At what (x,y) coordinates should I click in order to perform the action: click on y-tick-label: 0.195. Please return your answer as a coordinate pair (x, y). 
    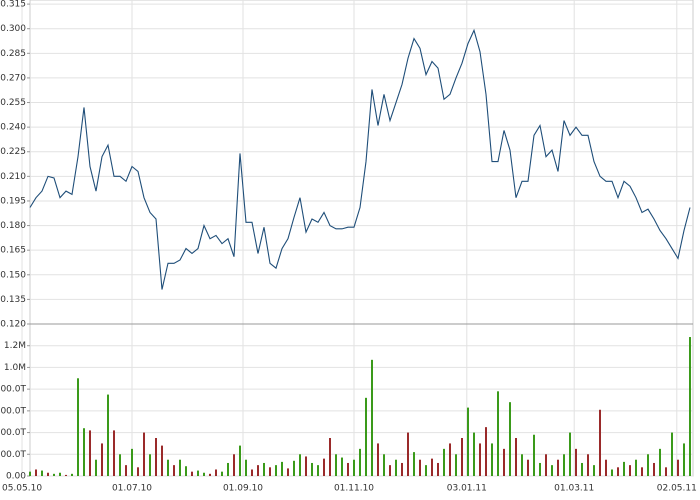
    Looking at the image, I should click on (13, 201).